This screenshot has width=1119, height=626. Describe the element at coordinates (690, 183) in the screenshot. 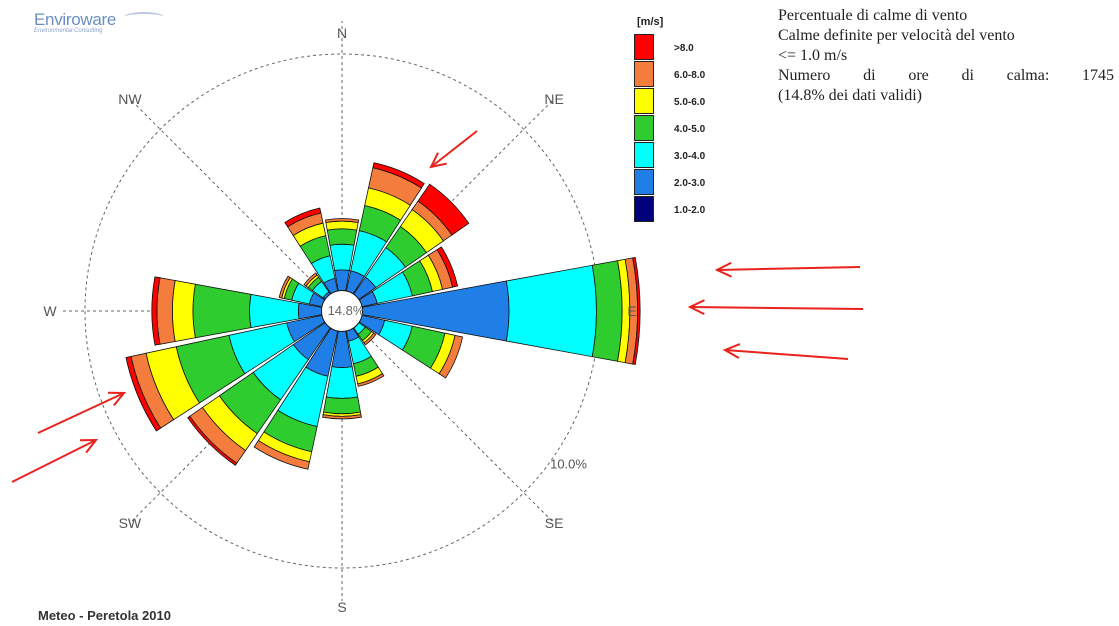

I see `legend-label: 2.0-3.0` at that location.